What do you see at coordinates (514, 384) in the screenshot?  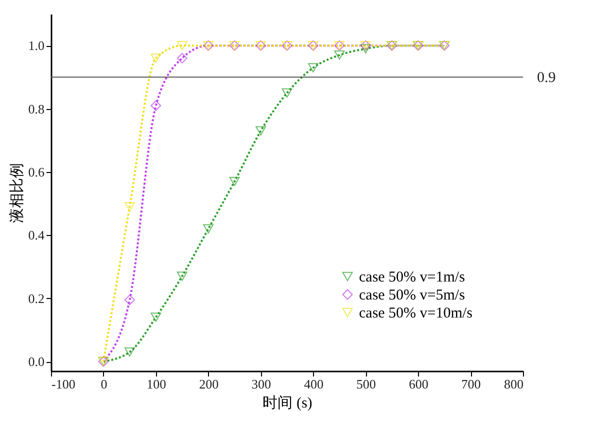 I see `x-tick-label: 800` at bounding box center [514, 384].